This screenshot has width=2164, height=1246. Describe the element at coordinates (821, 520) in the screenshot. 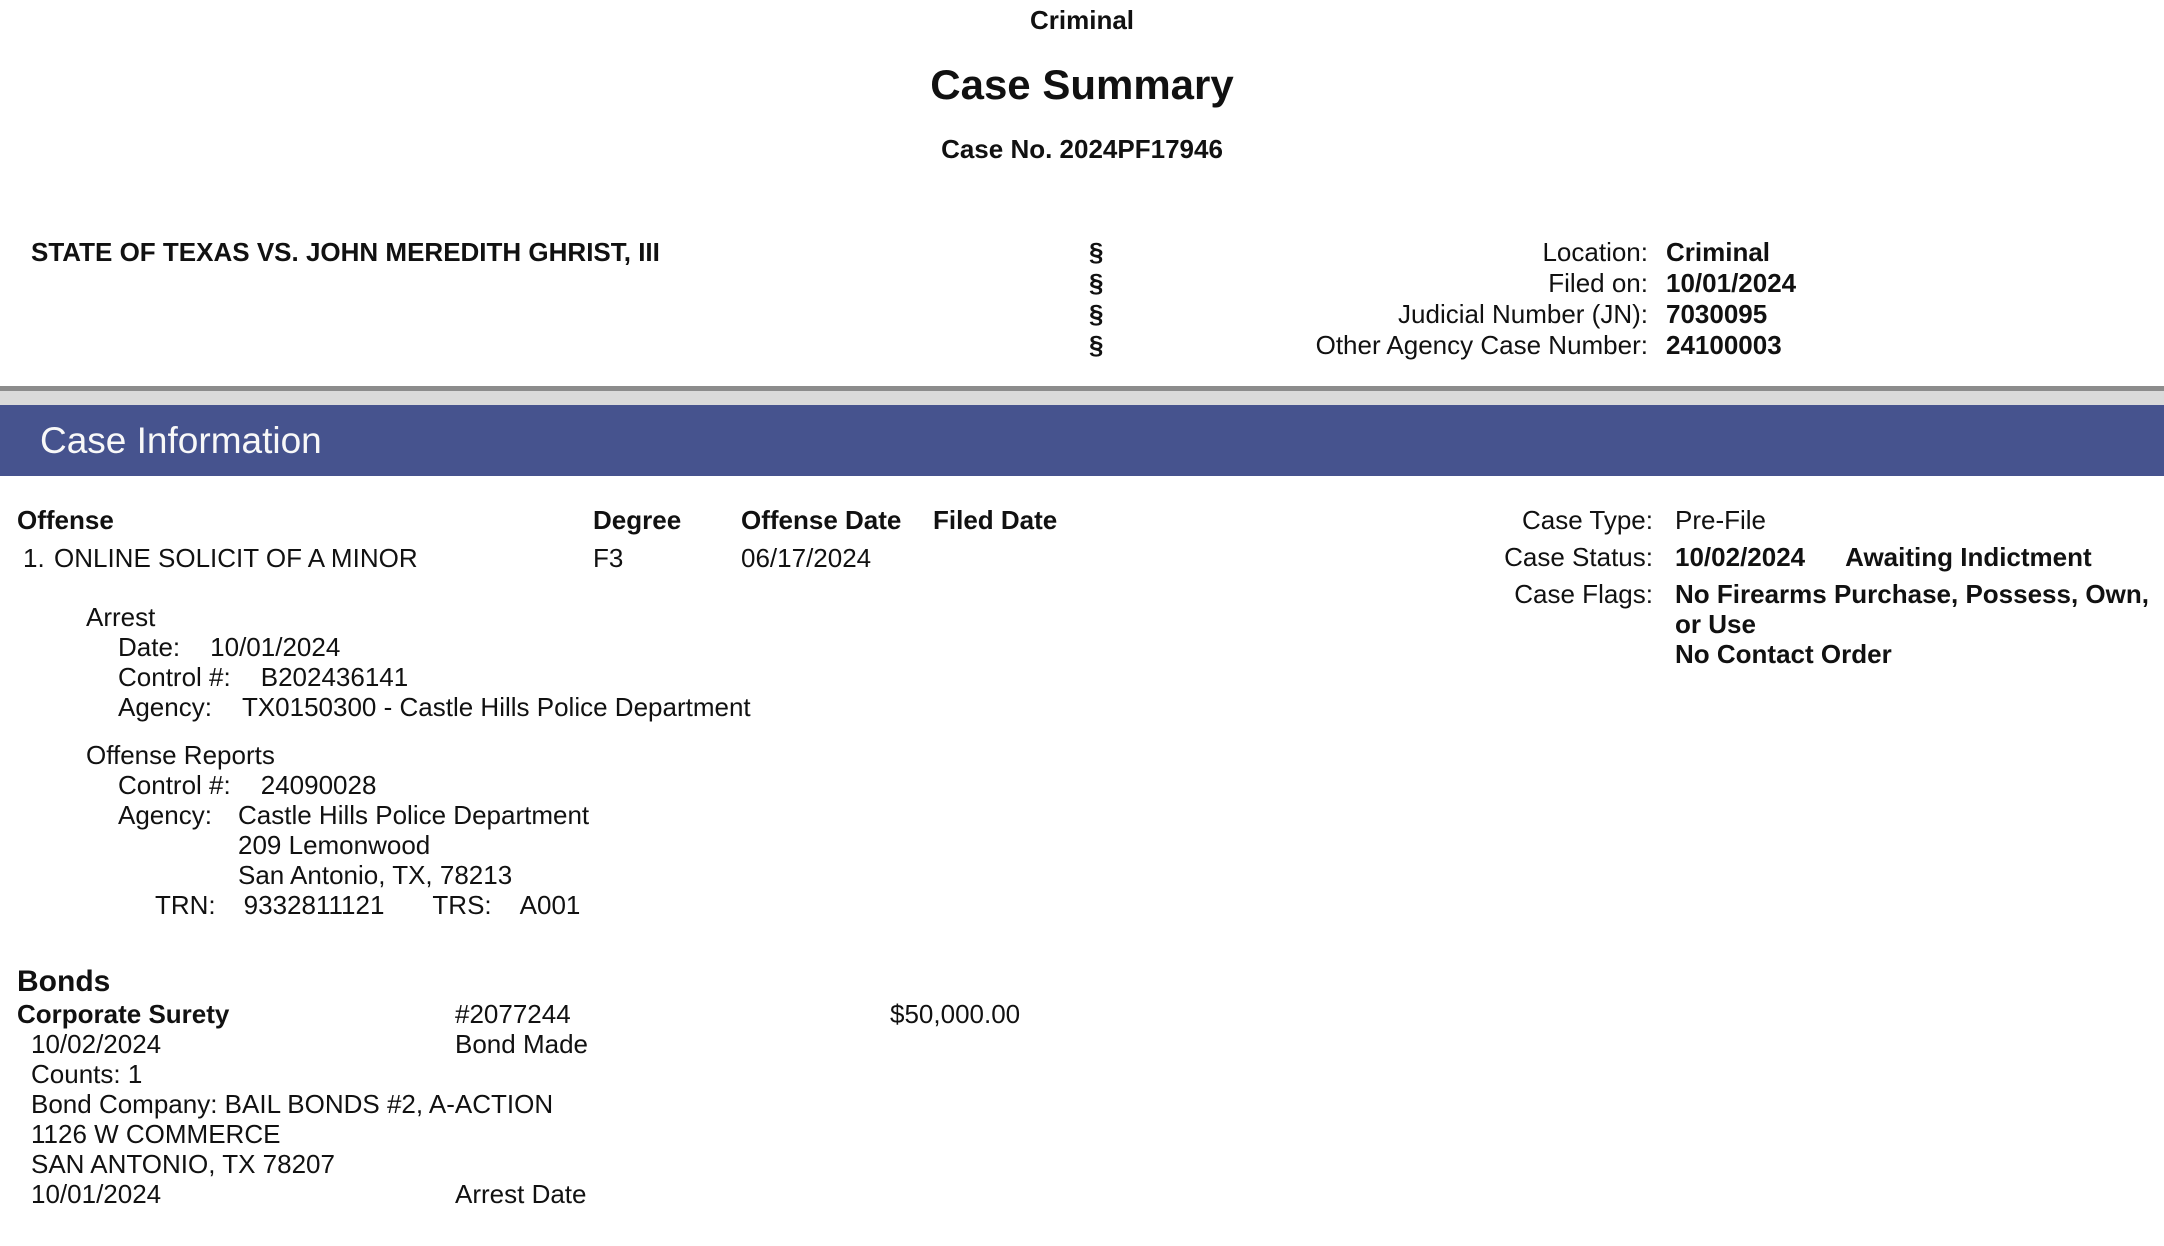

I see `offense-date-header: Offense Date` at that location.